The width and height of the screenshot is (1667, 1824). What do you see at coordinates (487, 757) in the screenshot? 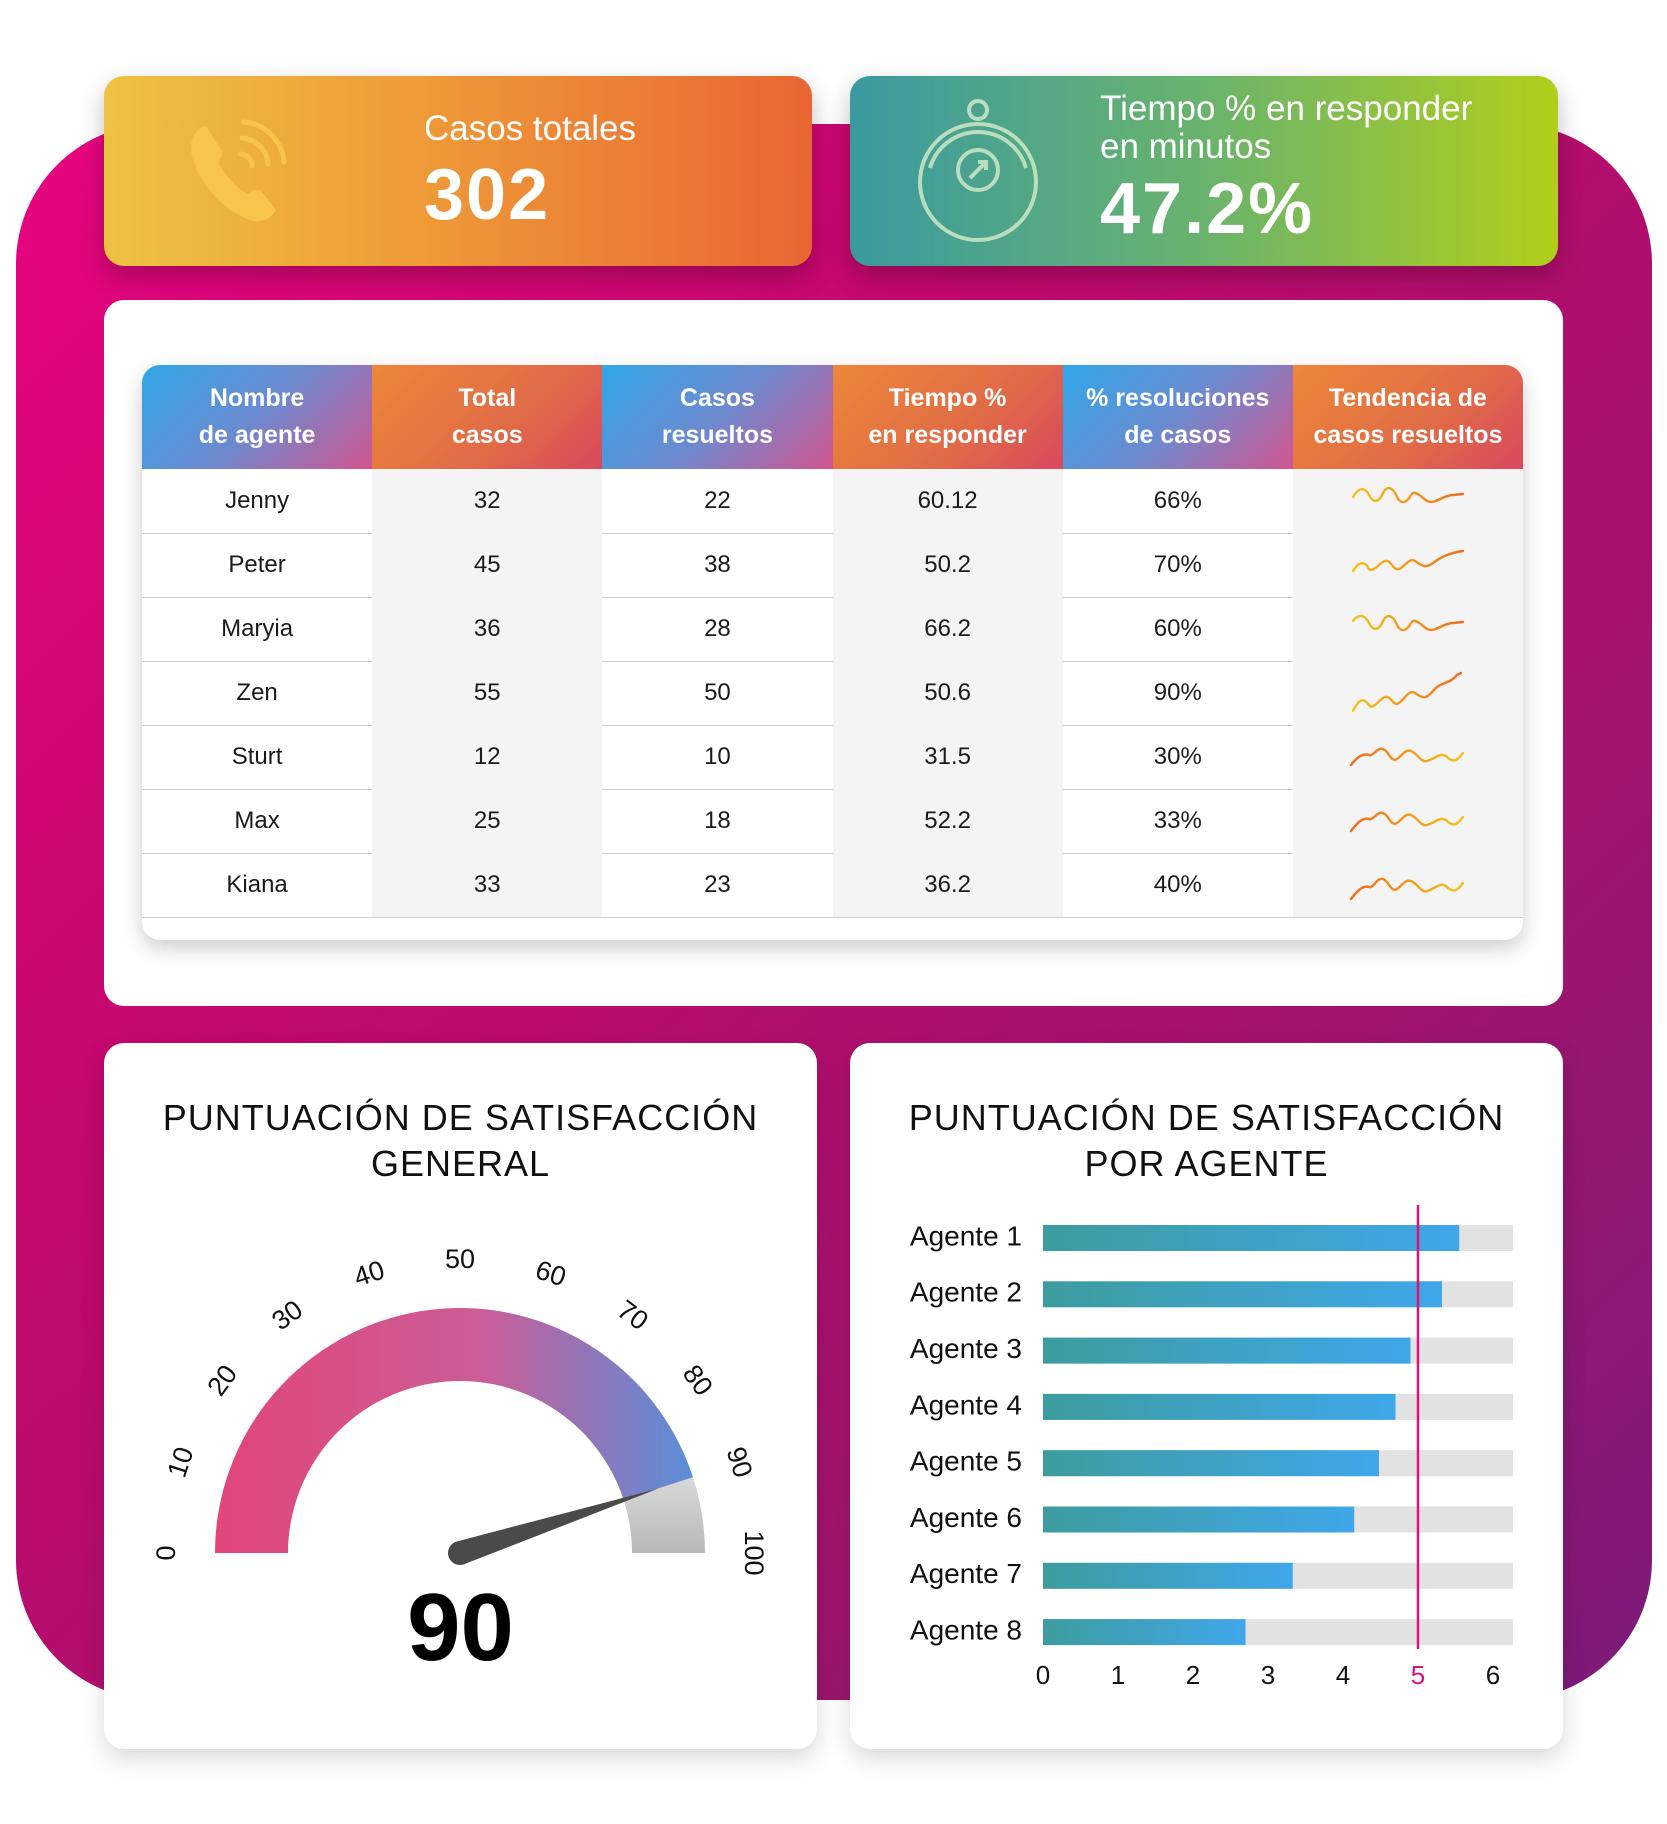
I see `cell-total: 12` at bounding box center [487, 757].